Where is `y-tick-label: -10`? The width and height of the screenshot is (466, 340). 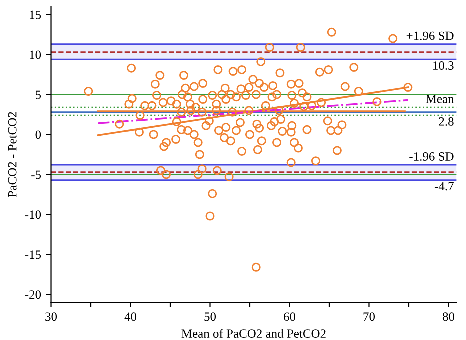
y-tick-label: -10 is located at coordinates (33, 215).